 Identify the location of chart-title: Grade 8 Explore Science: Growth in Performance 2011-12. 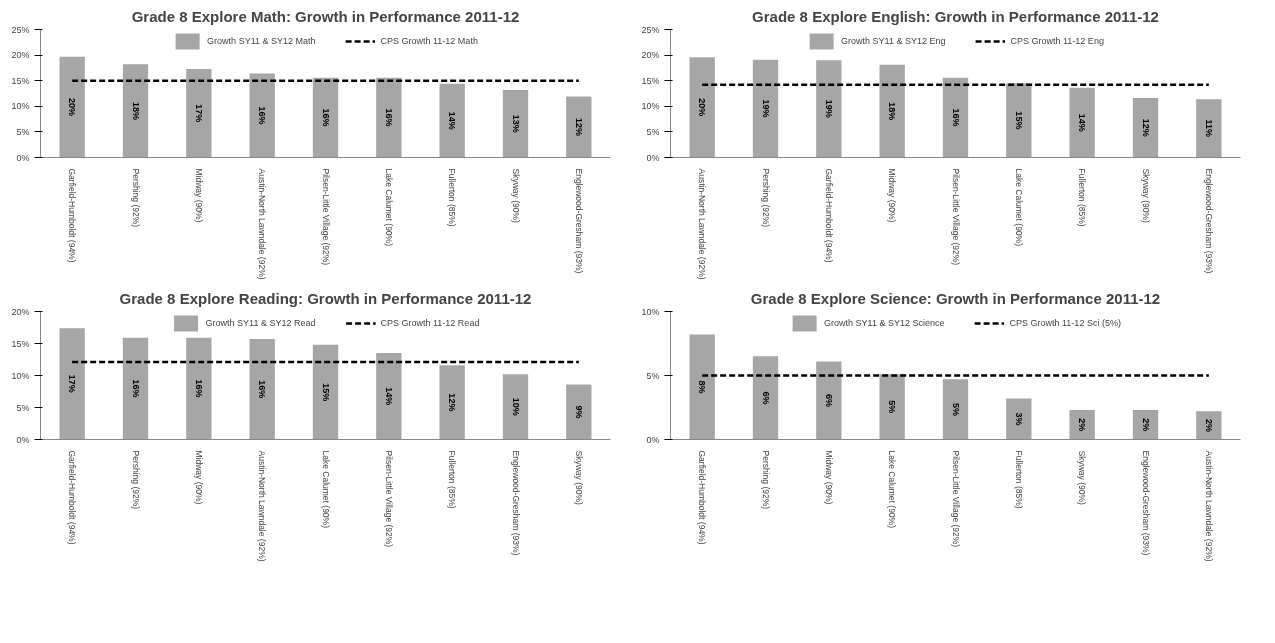
(955, 298).